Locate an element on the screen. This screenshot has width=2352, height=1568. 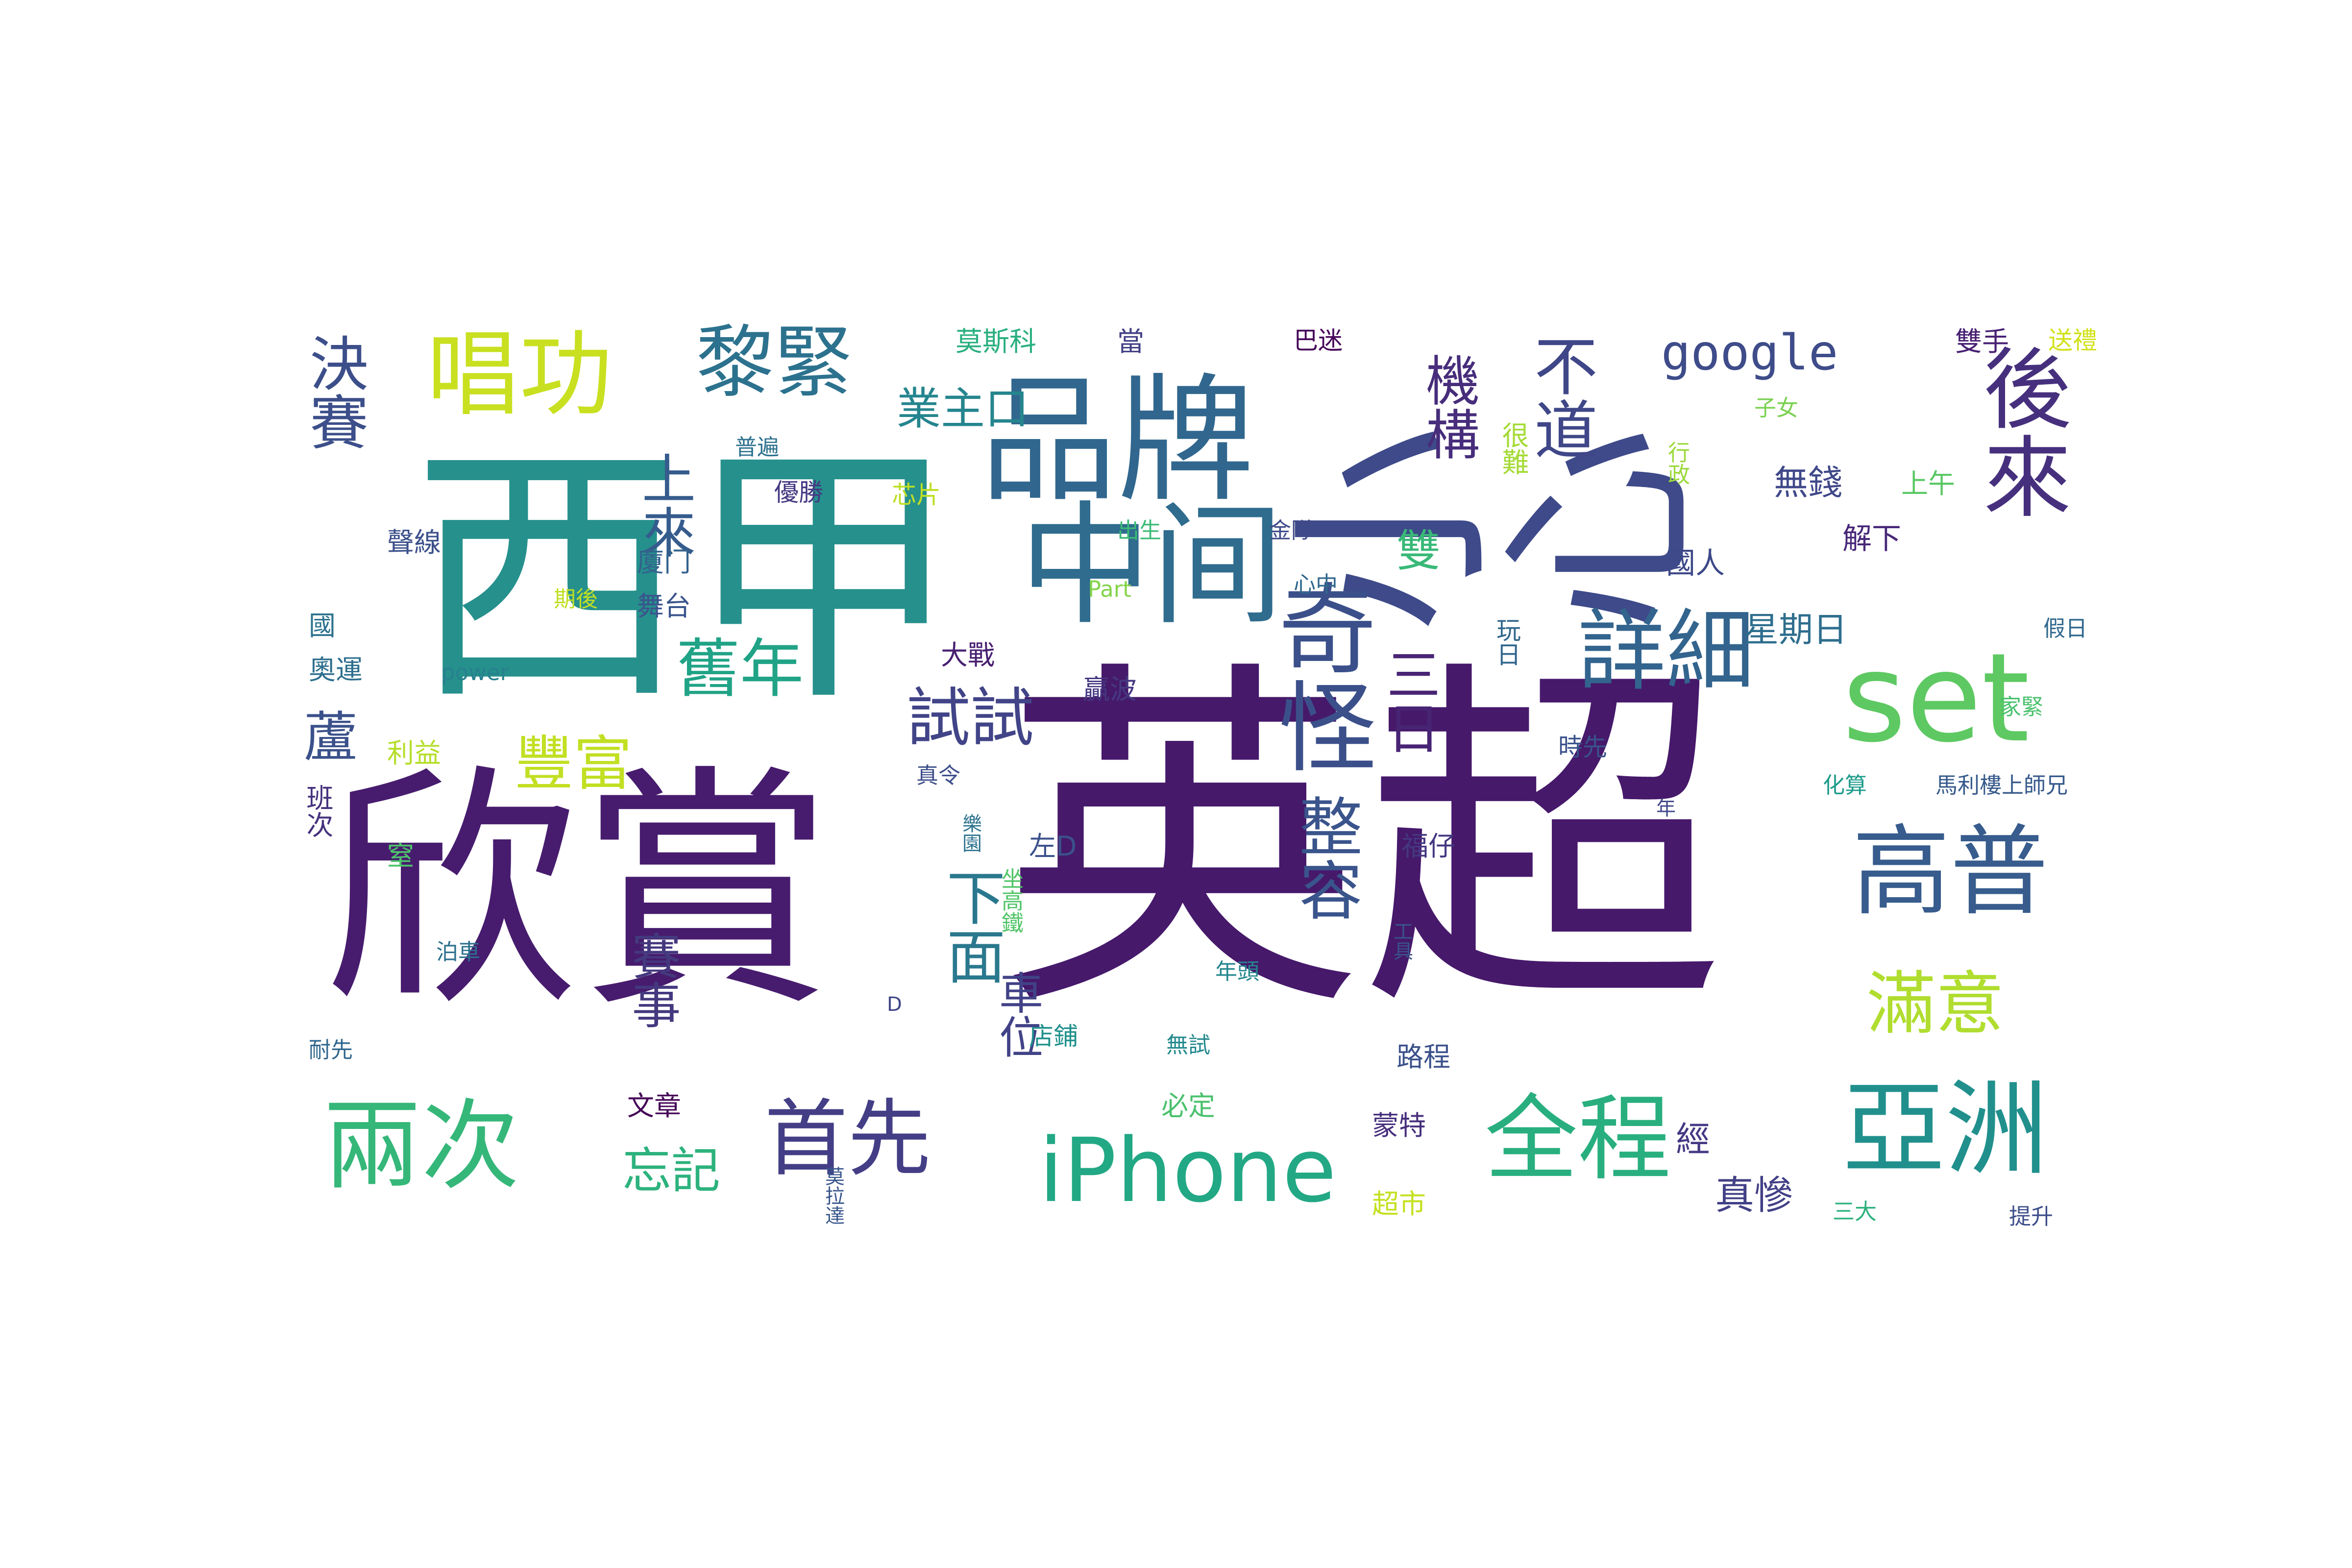
word-gaopu: 高普 is located at coordinates (1951, 872).